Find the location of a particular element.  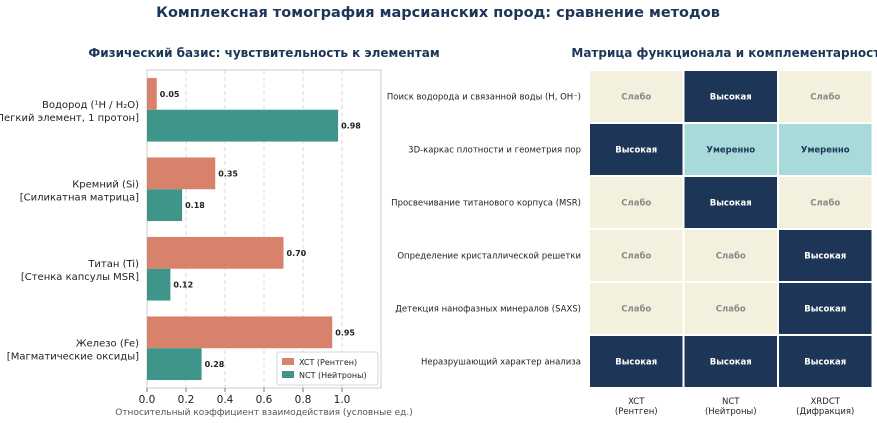

category-label: Титан (Ti) is located at coordinates (113, 264).